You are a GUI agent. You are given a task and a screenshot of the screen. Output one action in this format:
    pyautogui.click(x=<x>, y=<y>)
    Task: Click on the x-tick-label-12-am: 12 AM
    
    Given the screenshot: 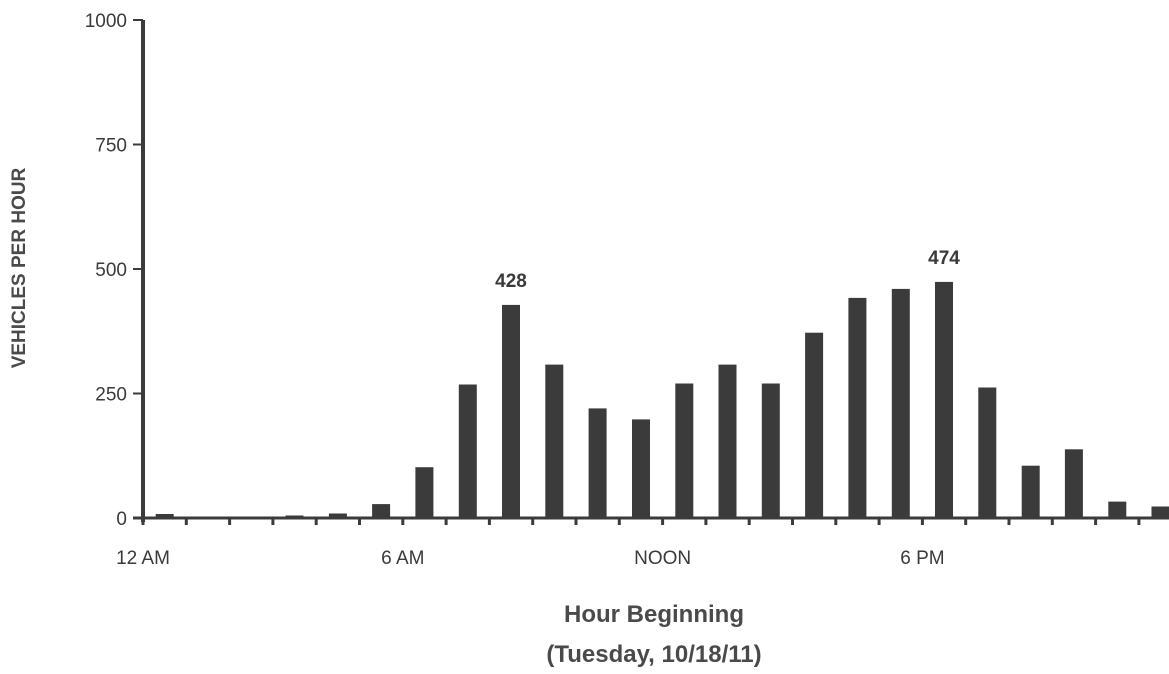 What is the action you would take?
    pyautogui.click(x=143, y=558)
    